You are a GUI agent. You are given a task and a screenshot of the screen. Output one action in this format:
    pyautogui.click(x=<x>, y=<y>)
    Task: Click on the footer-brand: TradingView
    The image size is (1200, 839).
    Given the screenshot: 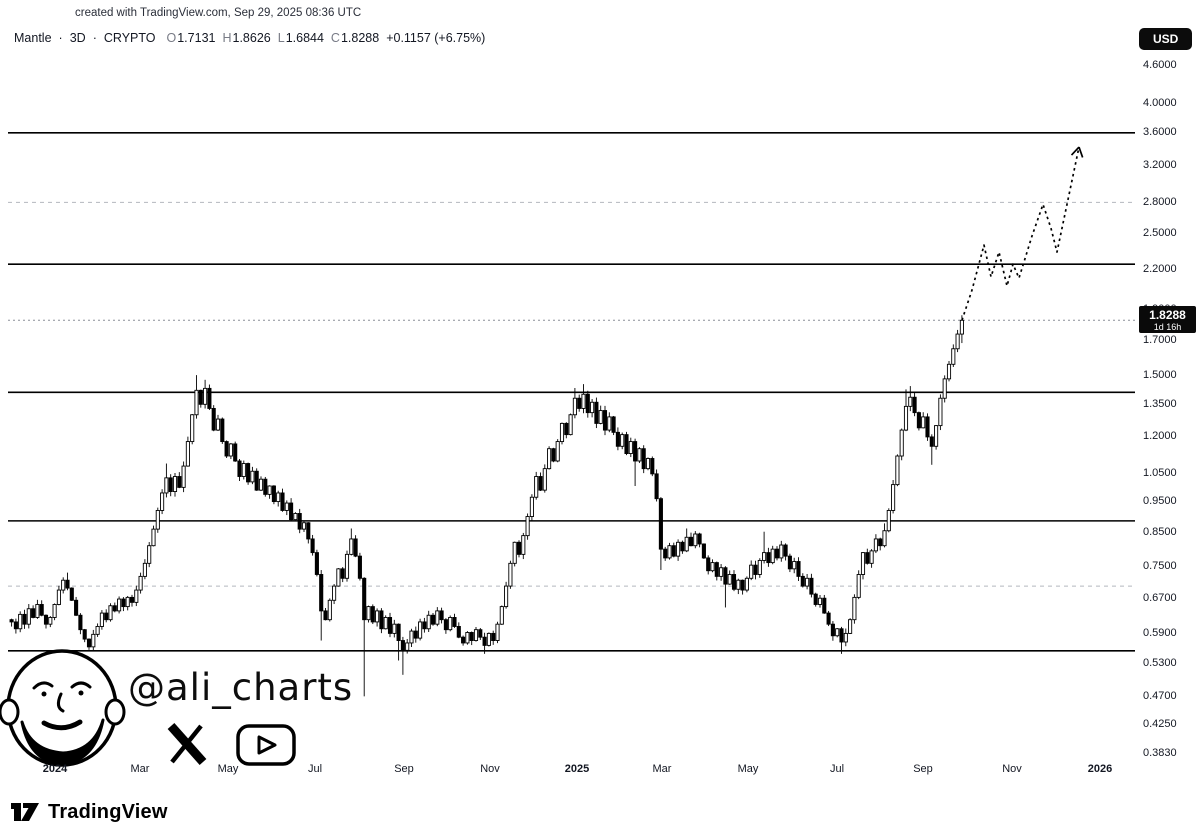 What is the action you would take?
    pyautogui.click(x=89, y=812)
    